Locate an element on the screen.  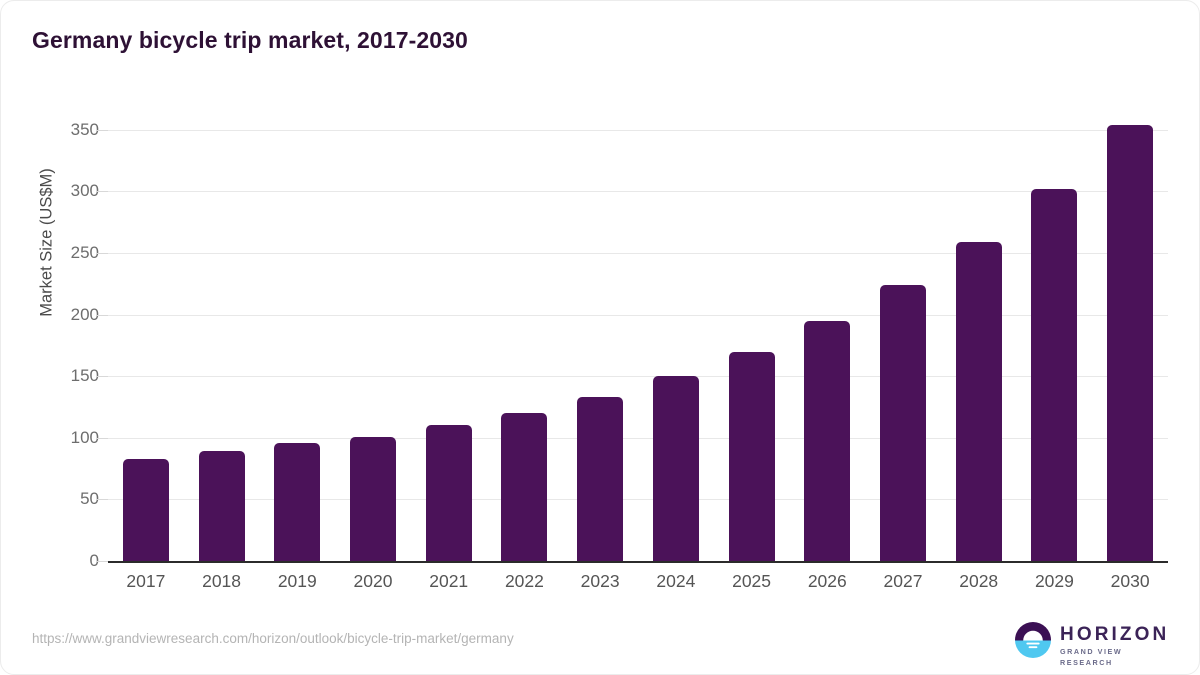
x-axis-tick-label: 2023 is located at coordinates (600, 581).